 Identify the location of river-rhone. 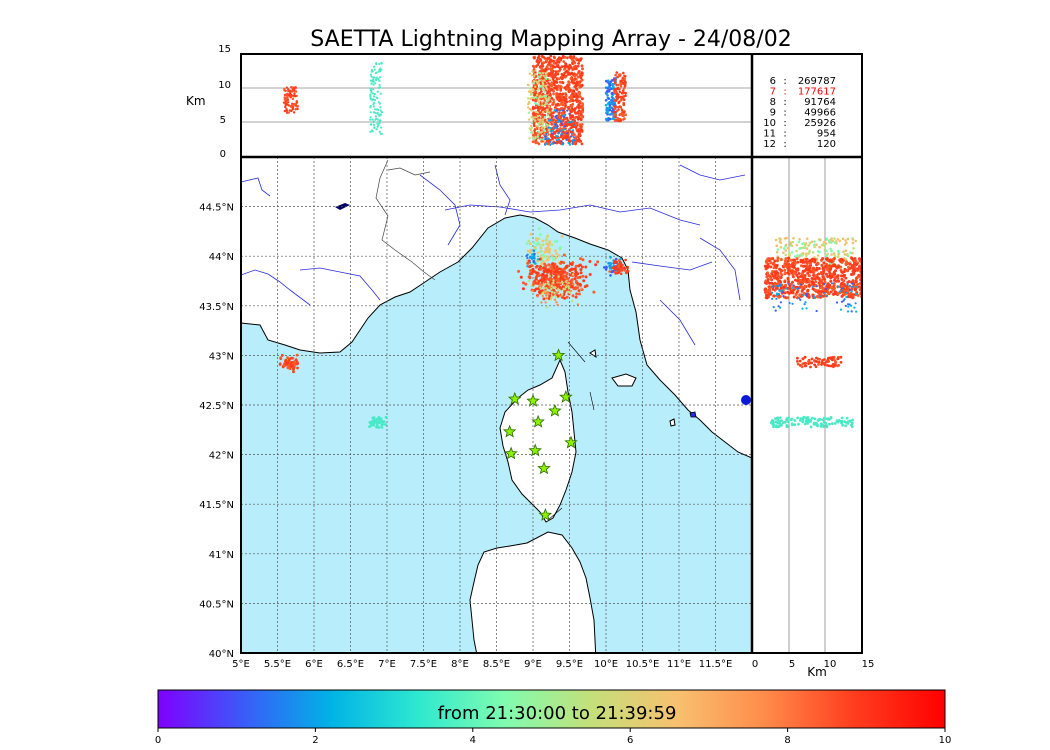
(276, 287).